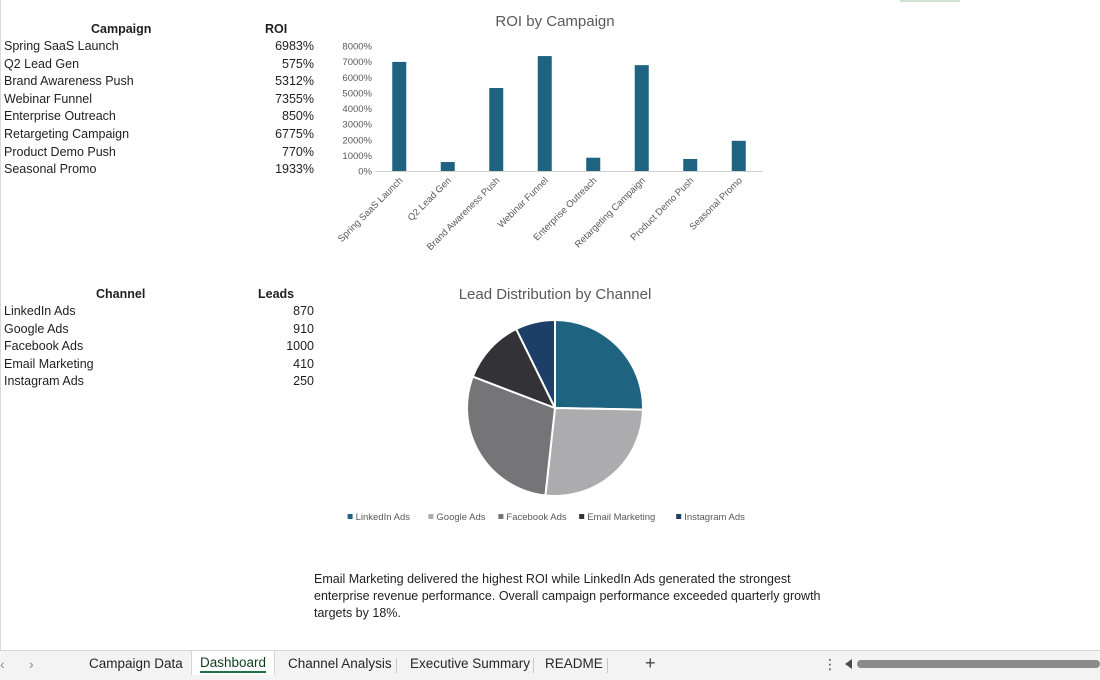 The height and width of the screenshot is (680, 1100). Describe the element at coordinates (714, 517) in the screenshot. I see `legend-label: Instagram Ads` at that location.